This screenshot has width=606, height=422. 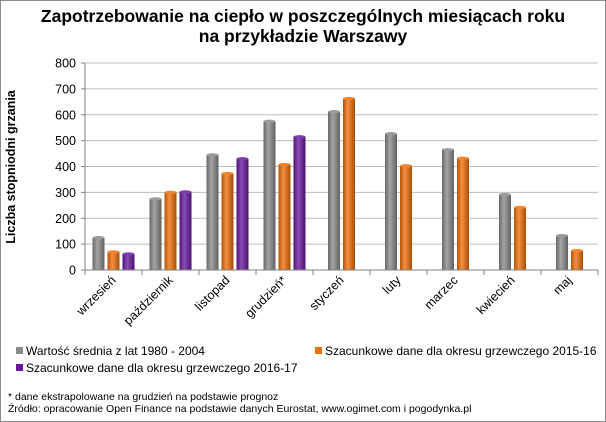 I want to click on legend-label-series-1: Wartość średnia z lat 1980 - 2004, so click(x=115, y=351).